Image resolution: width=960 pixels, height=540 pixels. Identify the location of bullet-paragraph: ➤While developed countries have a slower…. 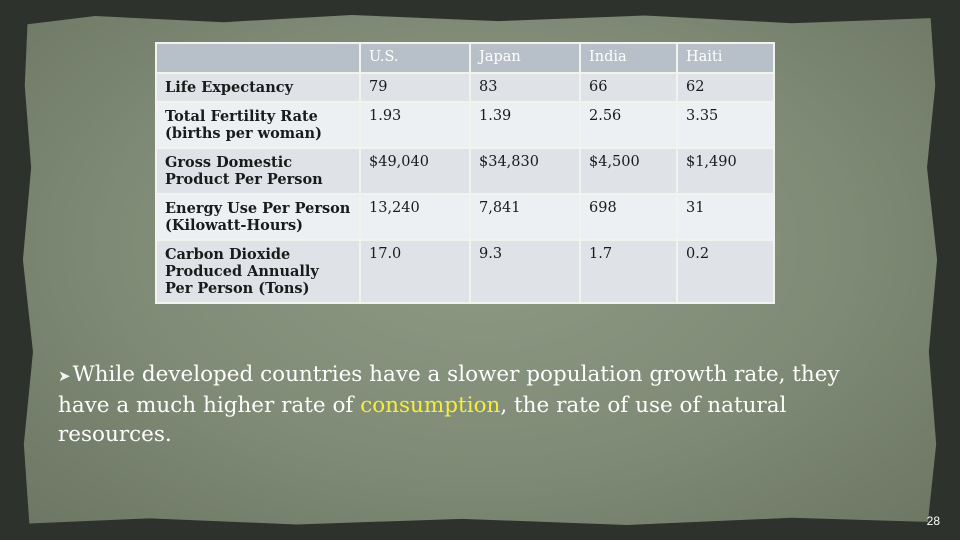
(473, 404).